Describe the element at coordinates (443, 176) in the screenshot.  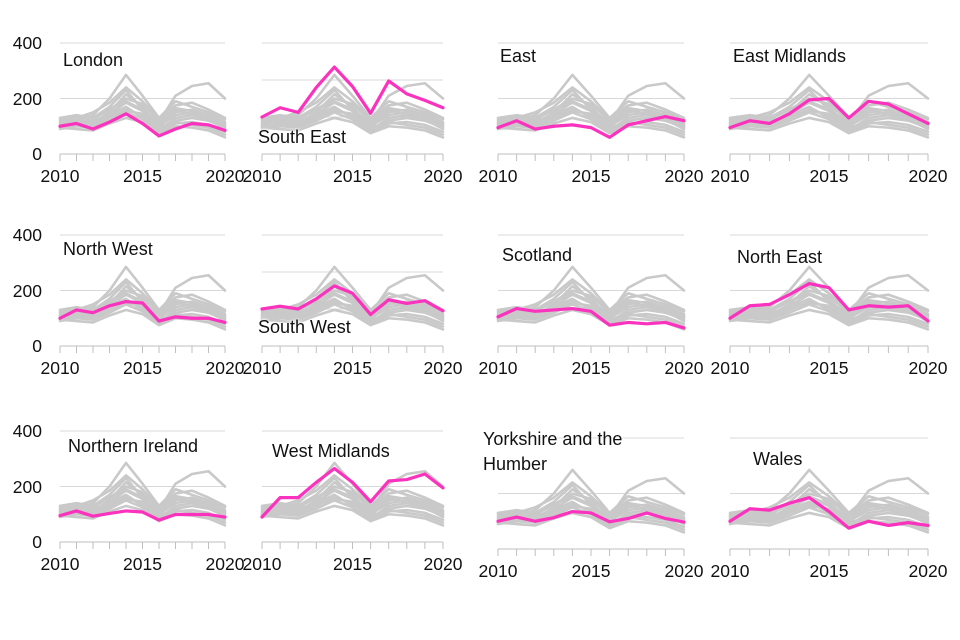
I see `x-tick-label-2020-south-east: 2020` at that location.